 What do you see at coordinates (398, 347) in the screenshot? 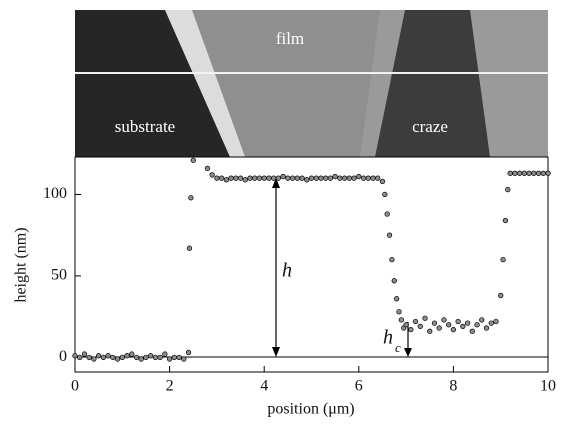
I see `annotation-subscript: c` at bounding box center [398, 347].